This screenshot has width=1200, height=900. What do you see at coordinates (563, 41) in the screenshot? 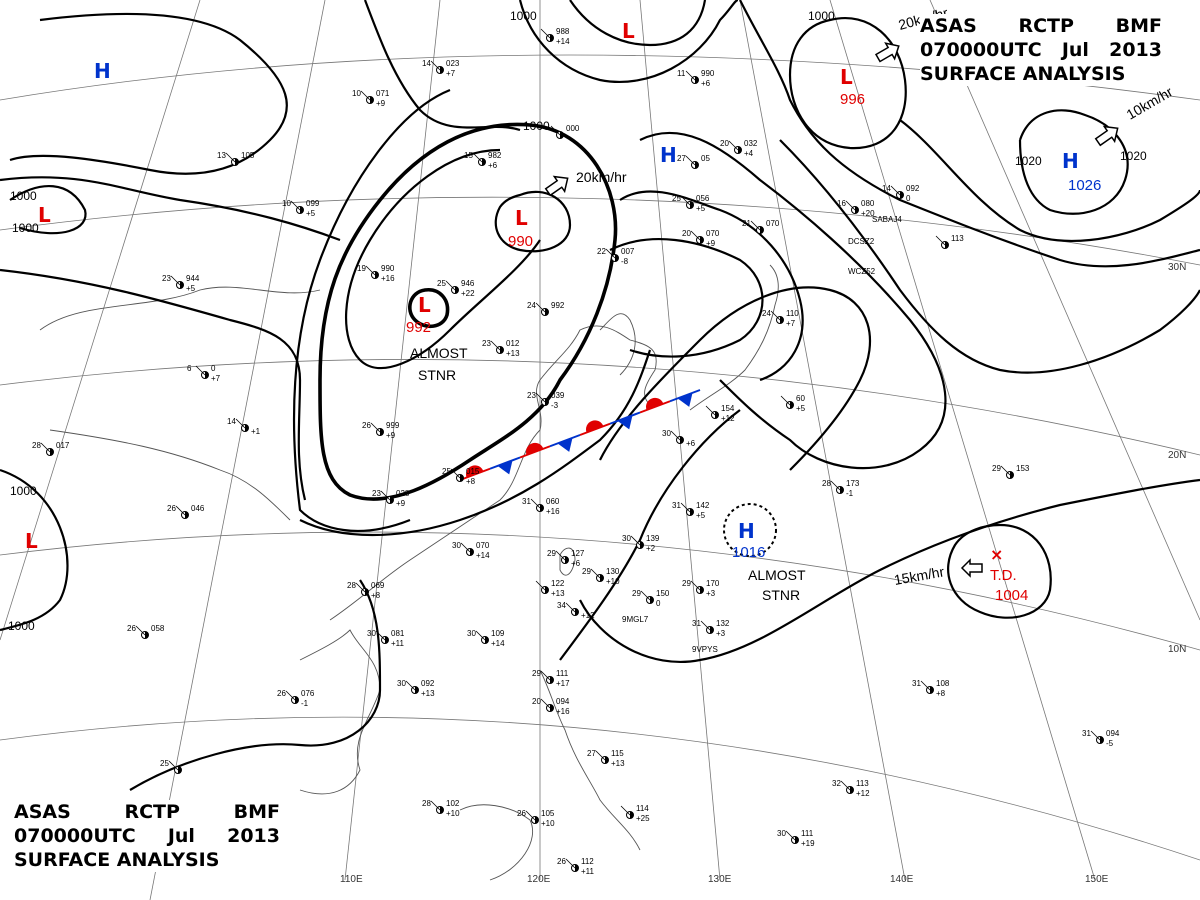
I see `station-pressure-tendency: +14` at bounding box center [563, 41].